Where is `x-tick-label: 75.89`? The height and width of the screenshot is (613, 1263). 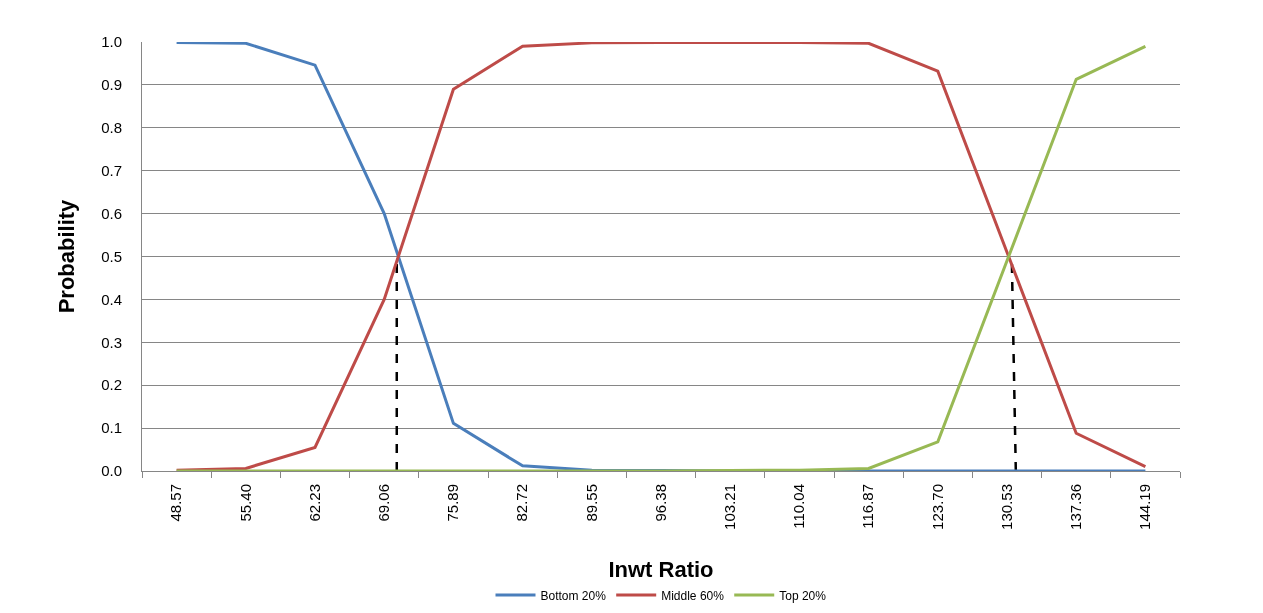 x-tick-label: 75.89 is located at coordinates (453, 503).